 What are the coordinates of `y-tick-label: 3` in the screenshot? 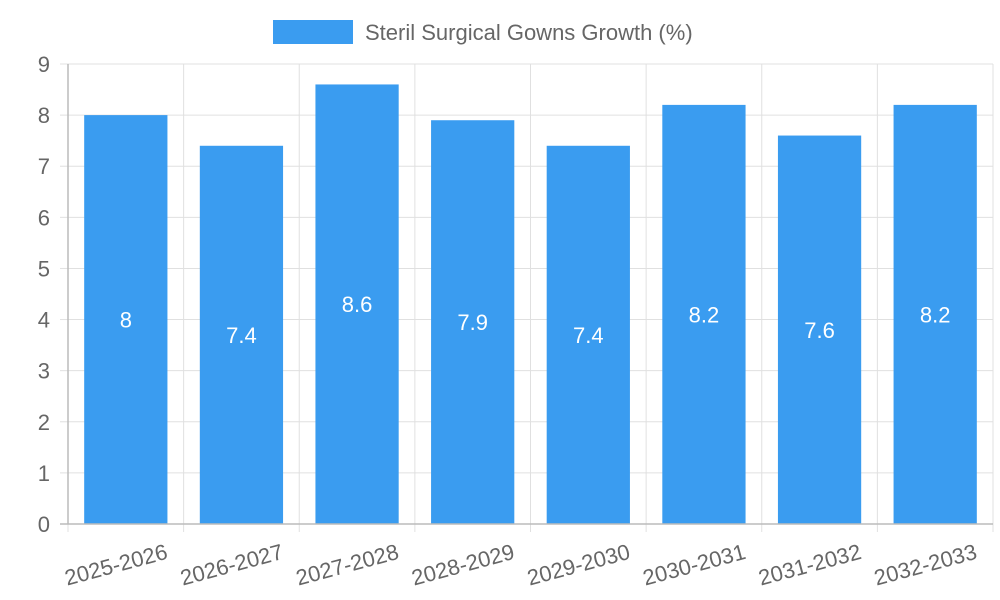 It's located at (44, 371).